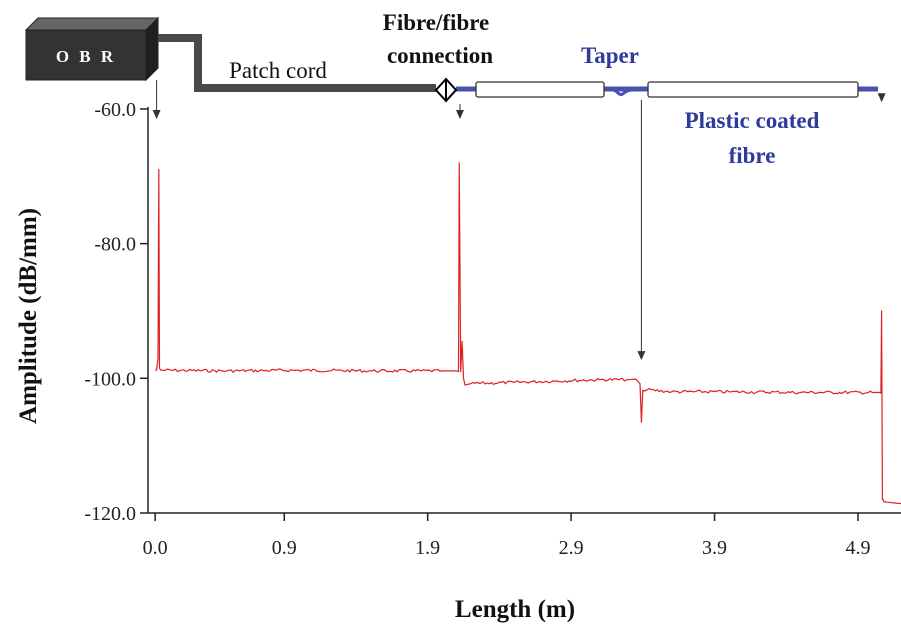 This screenshot has width=901, height=630. Describe the element at coordinates (28, 316) in the screenshot. I see `y-axis-title: Amplitude (dB/mm)` at that location.